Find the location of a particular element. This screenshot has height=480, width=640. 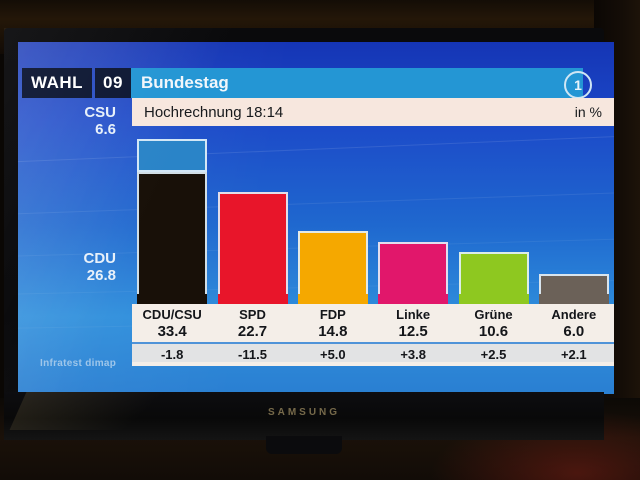

swatch-andere is located at coordinates (573, 299).